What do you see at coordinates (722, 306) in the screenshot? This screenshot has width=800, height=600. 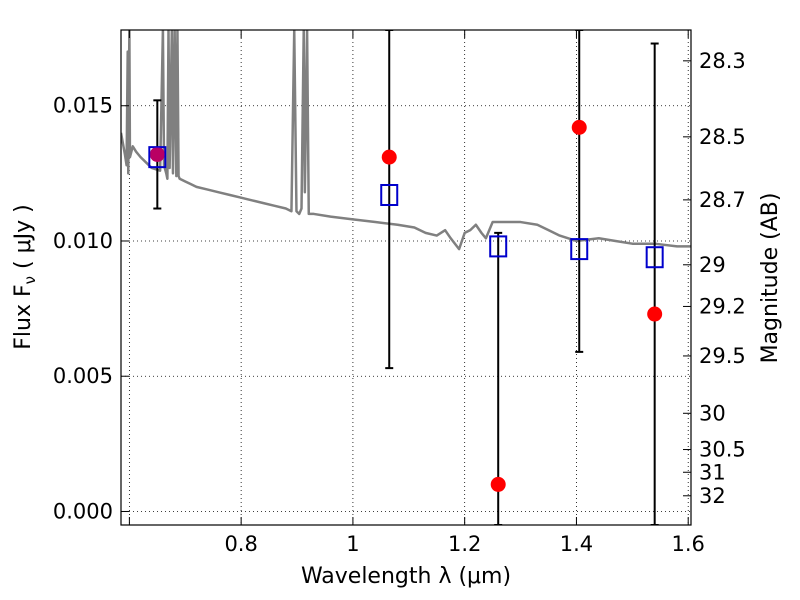 I see `mag-tick-label: 29.2` at bounding box center [722, 306].